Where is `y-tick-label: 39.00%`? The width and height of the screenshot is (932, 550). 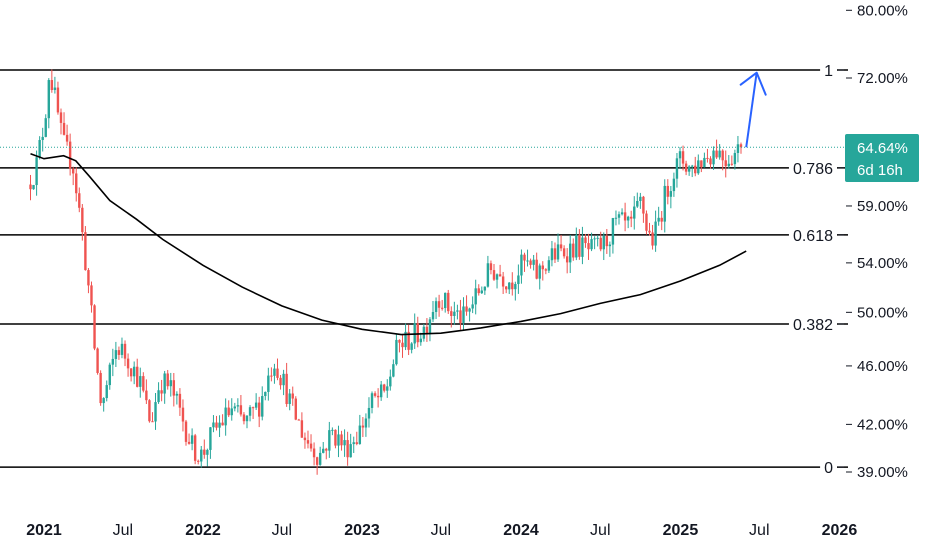
y-tick-label: 39.00% is located at coordinates (882, 472).